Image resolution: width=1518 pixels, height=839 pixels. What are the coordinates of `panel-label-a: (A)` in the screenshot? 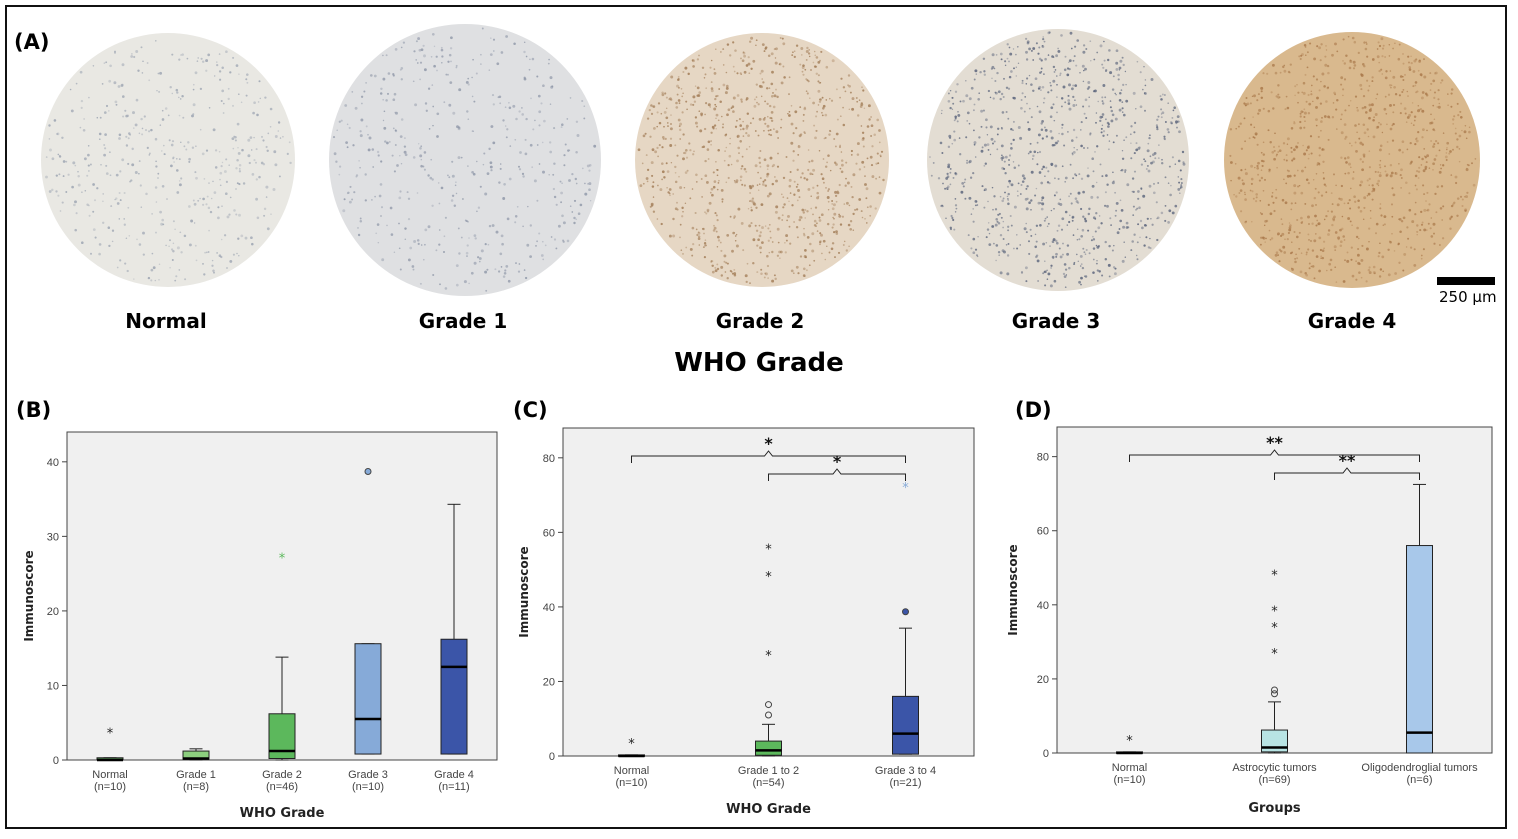 It's located at (32, 42).